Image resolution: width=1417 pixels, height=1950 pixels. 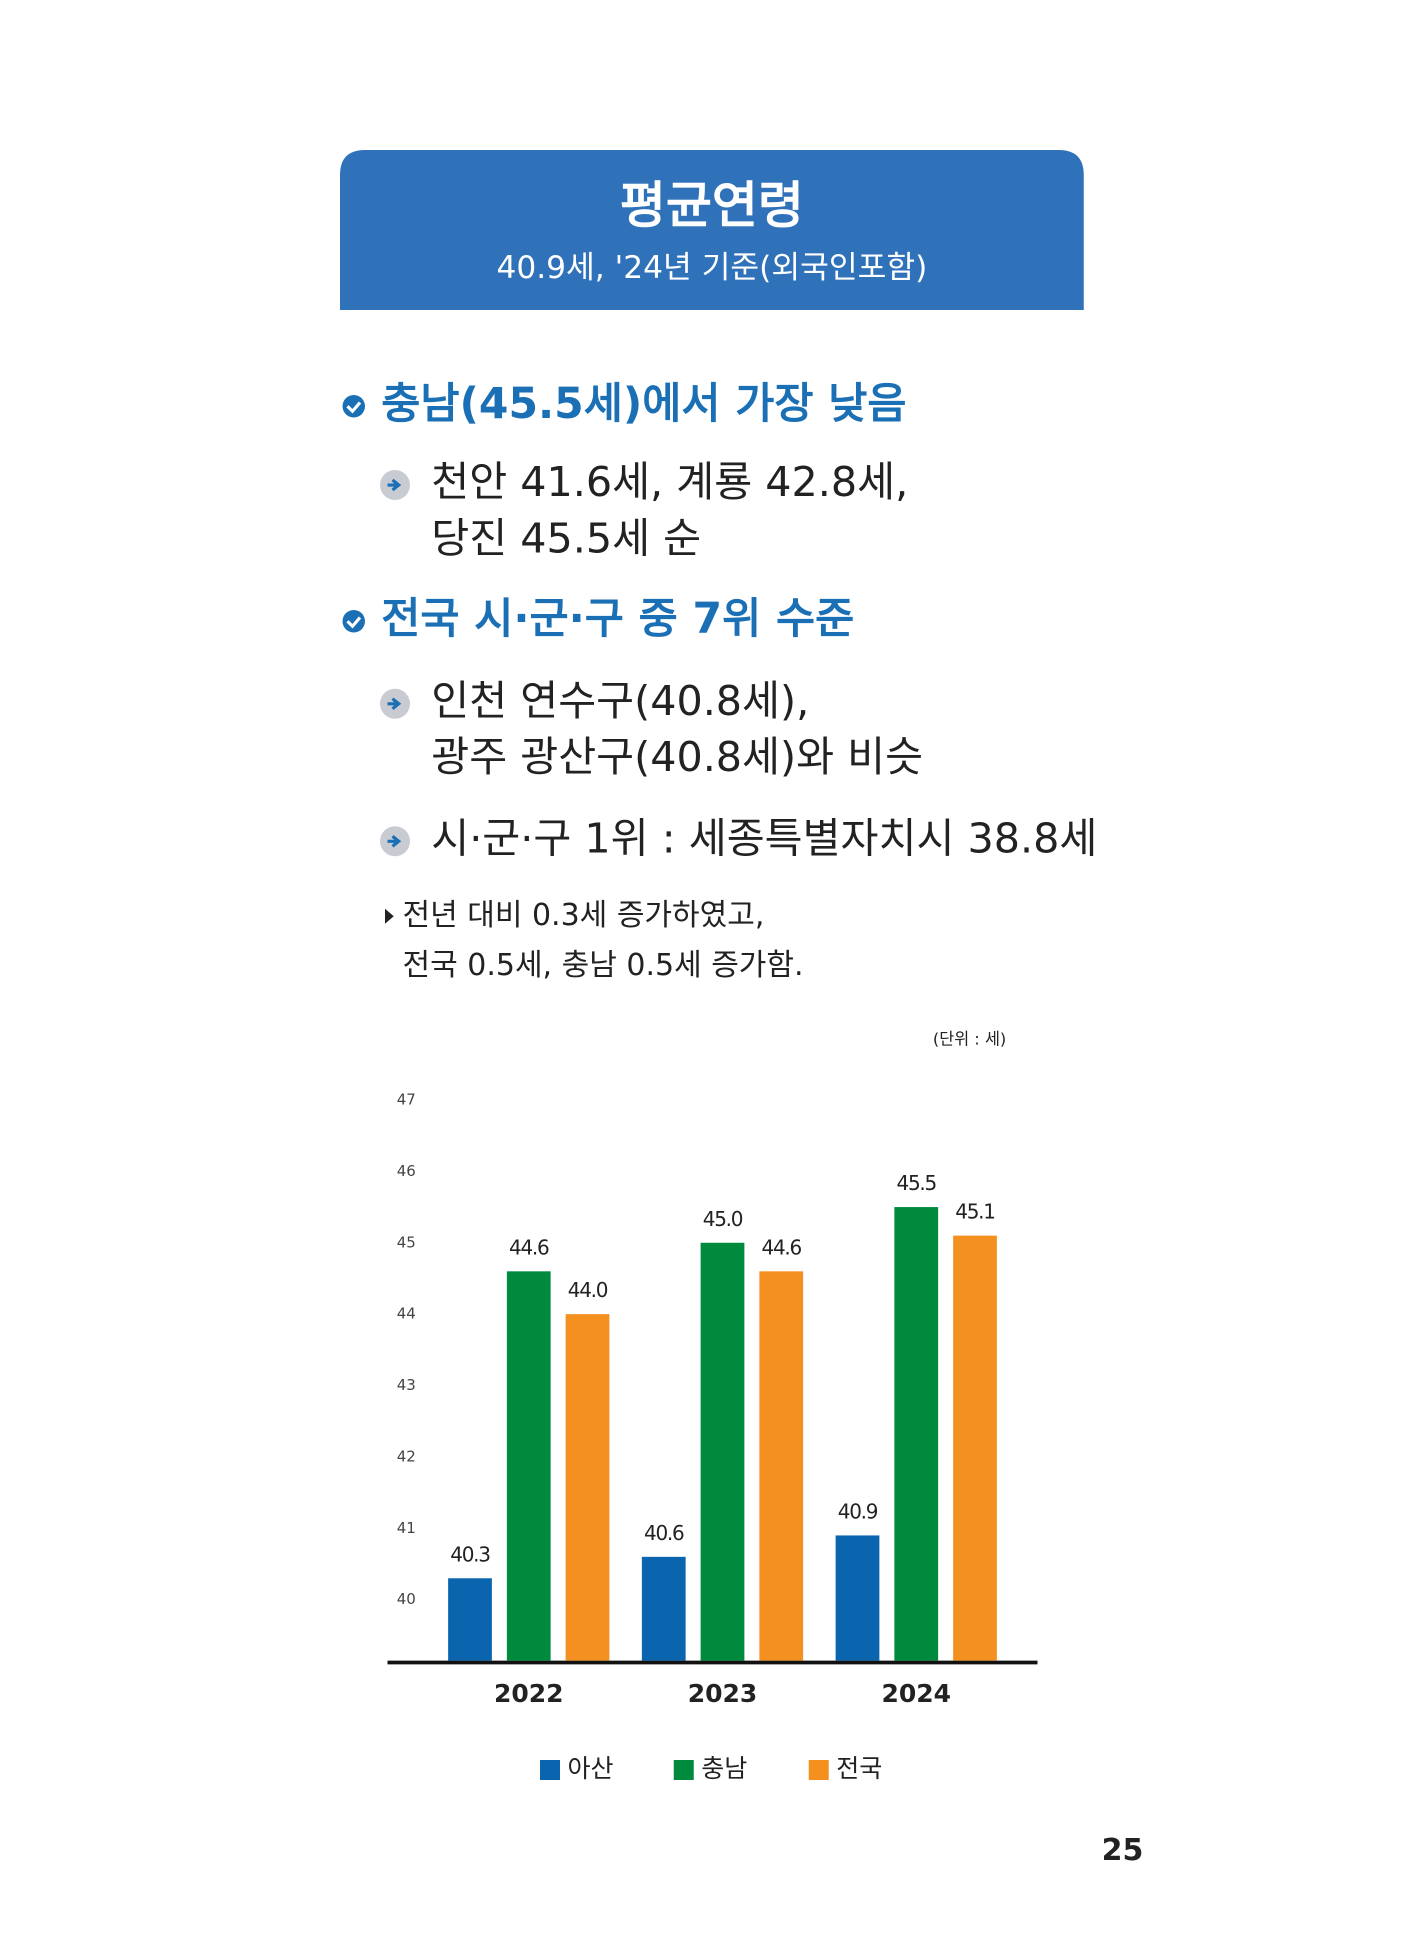 I want to click on value-label: 45.5, so click(x=916, y=1183).